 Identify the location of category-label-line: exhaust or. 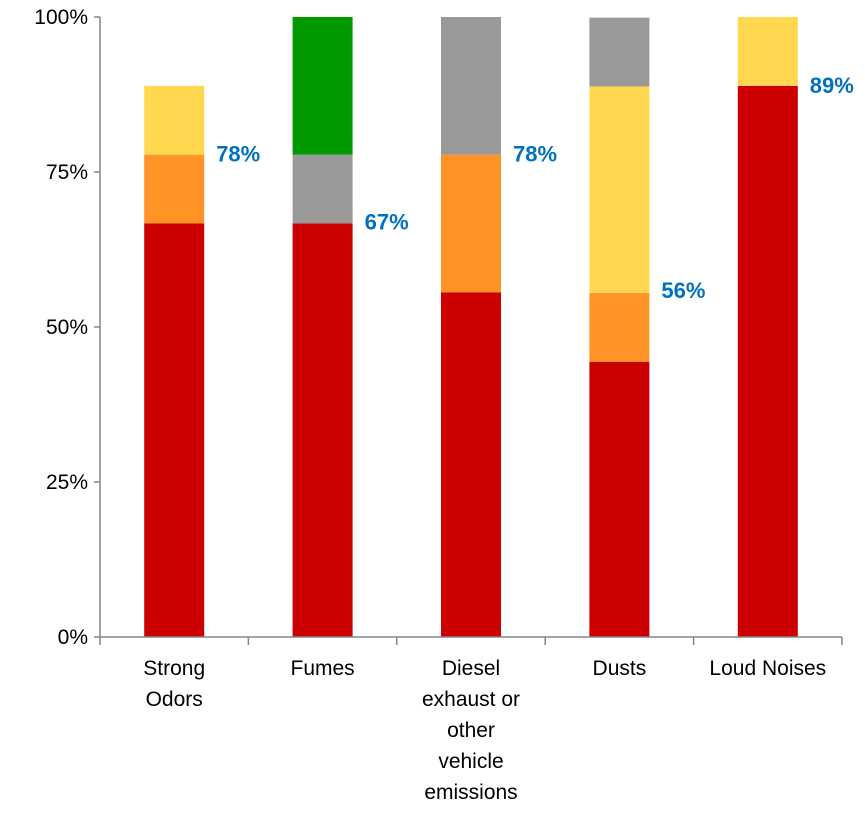
(471, 699).